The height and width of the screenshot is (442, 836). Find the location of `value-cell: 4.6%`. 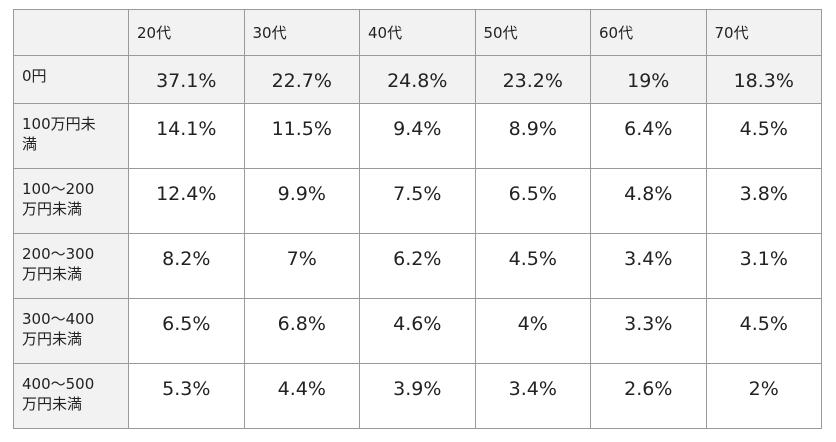

value-cell: 4.6% is located at coordinates (417, 331).